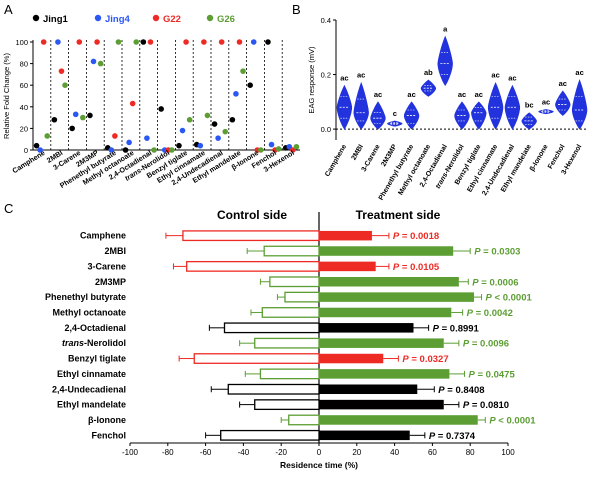  What do you see at coordinates (416, 236) in the screenshot?
I see `p-value-label: P = 0.0018` at bounding box center [416, 236].